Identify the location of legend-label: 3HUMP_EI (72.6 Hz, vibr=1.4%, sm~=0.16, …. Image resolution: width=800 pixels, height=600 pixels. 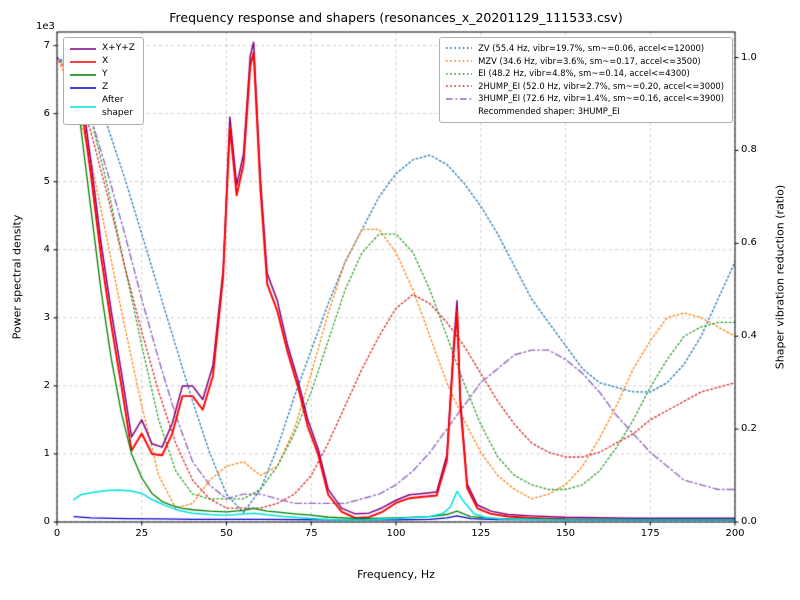
(601, 98).